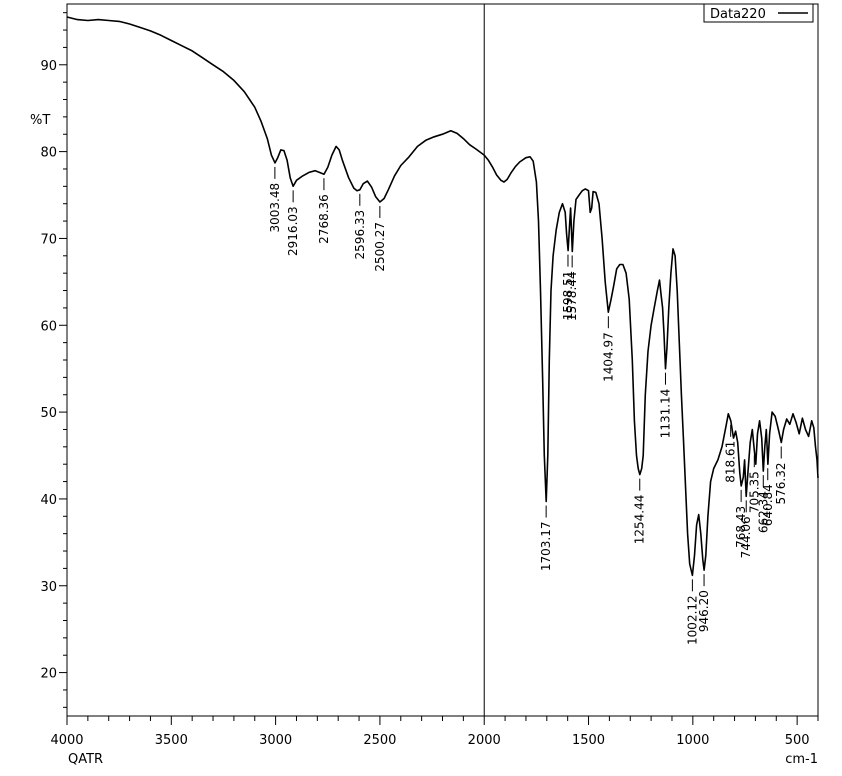 The height and width of the screenshot is (776, 842). What do you see at coordinates (275, 208) in the screenshot?
I see `peak-label: 3003.48` at bounding box center [275, 208].